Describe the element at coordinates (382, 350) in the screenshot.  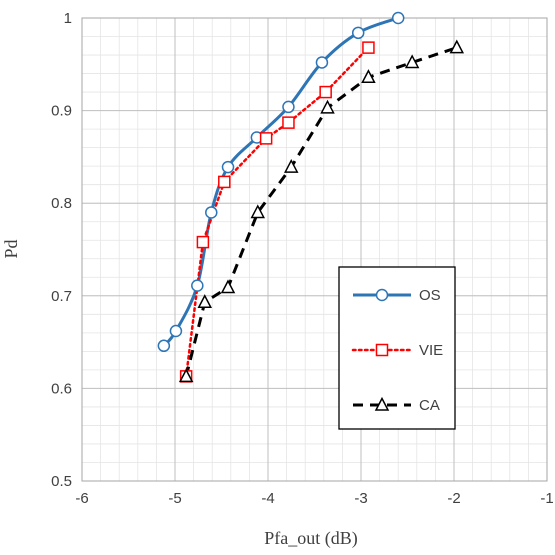
I see `legend-marker-vie` at that location.